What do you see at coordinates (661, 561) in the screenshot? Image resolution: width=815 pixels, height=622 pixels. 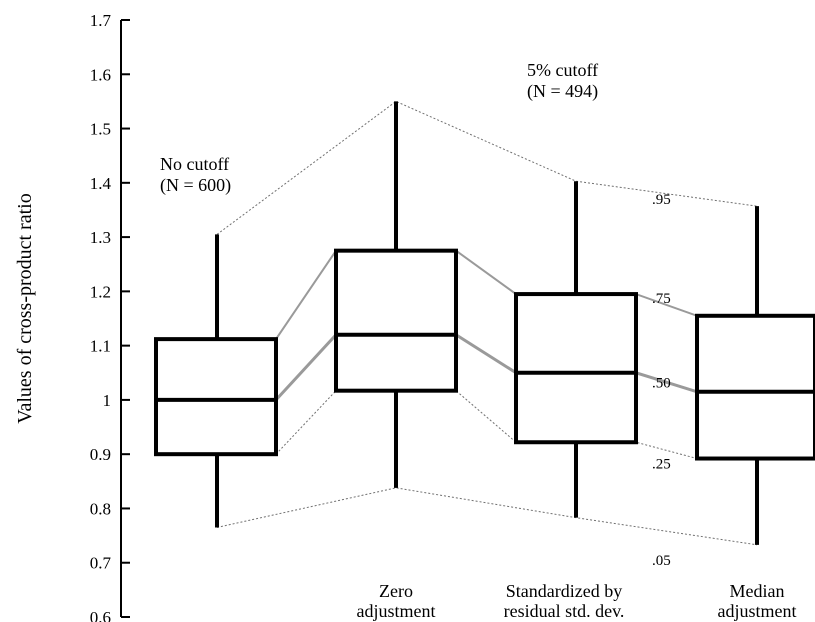 I see `percentile-label: .05` at bounding box center [661, 561].